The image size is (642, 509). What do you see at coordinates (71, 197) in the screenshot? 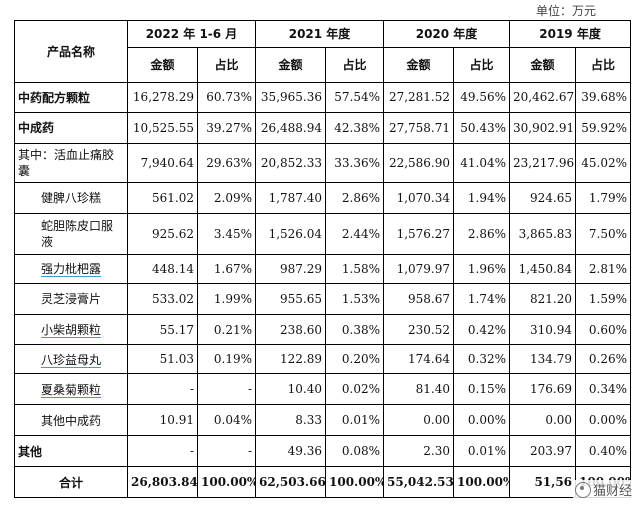
I see `row-label: 健脾八珍糕` at bounding box center [71, 197].